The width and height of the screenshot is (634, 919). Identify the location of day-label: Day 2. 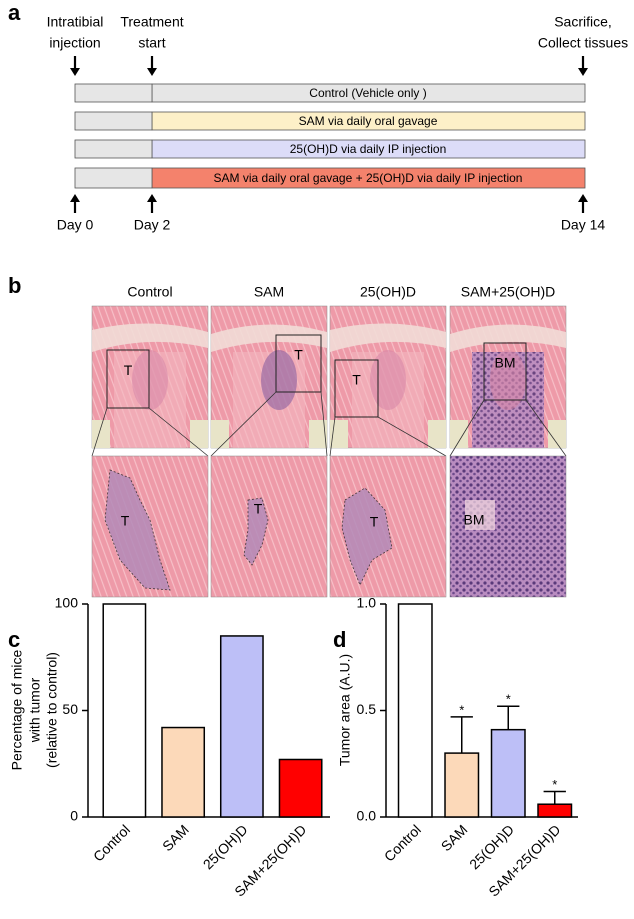
(152, 225).